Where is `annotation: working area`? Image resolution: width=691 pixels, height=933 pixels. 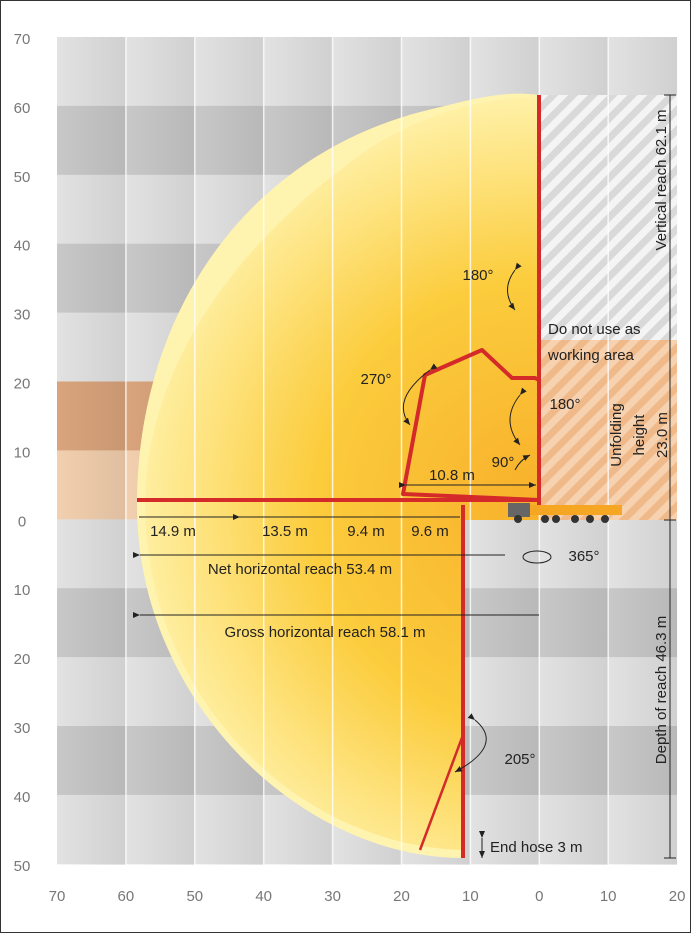
annotation: working area is located at coordinates (591, 355).